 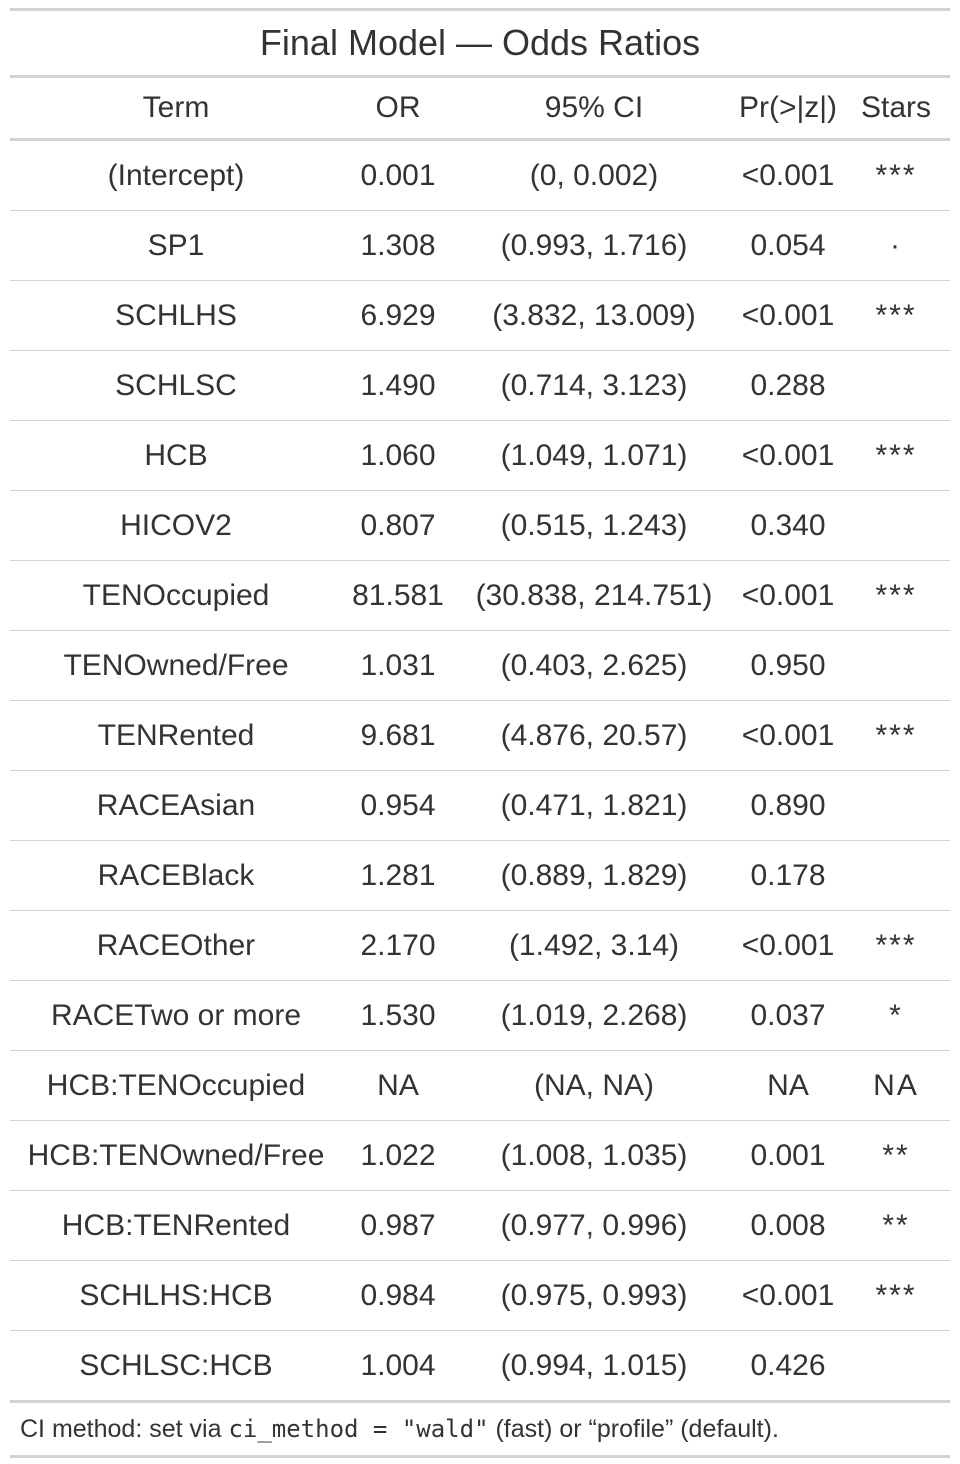 I want to click on cell-pvalue: 0.340, so click(x=788, y=525).